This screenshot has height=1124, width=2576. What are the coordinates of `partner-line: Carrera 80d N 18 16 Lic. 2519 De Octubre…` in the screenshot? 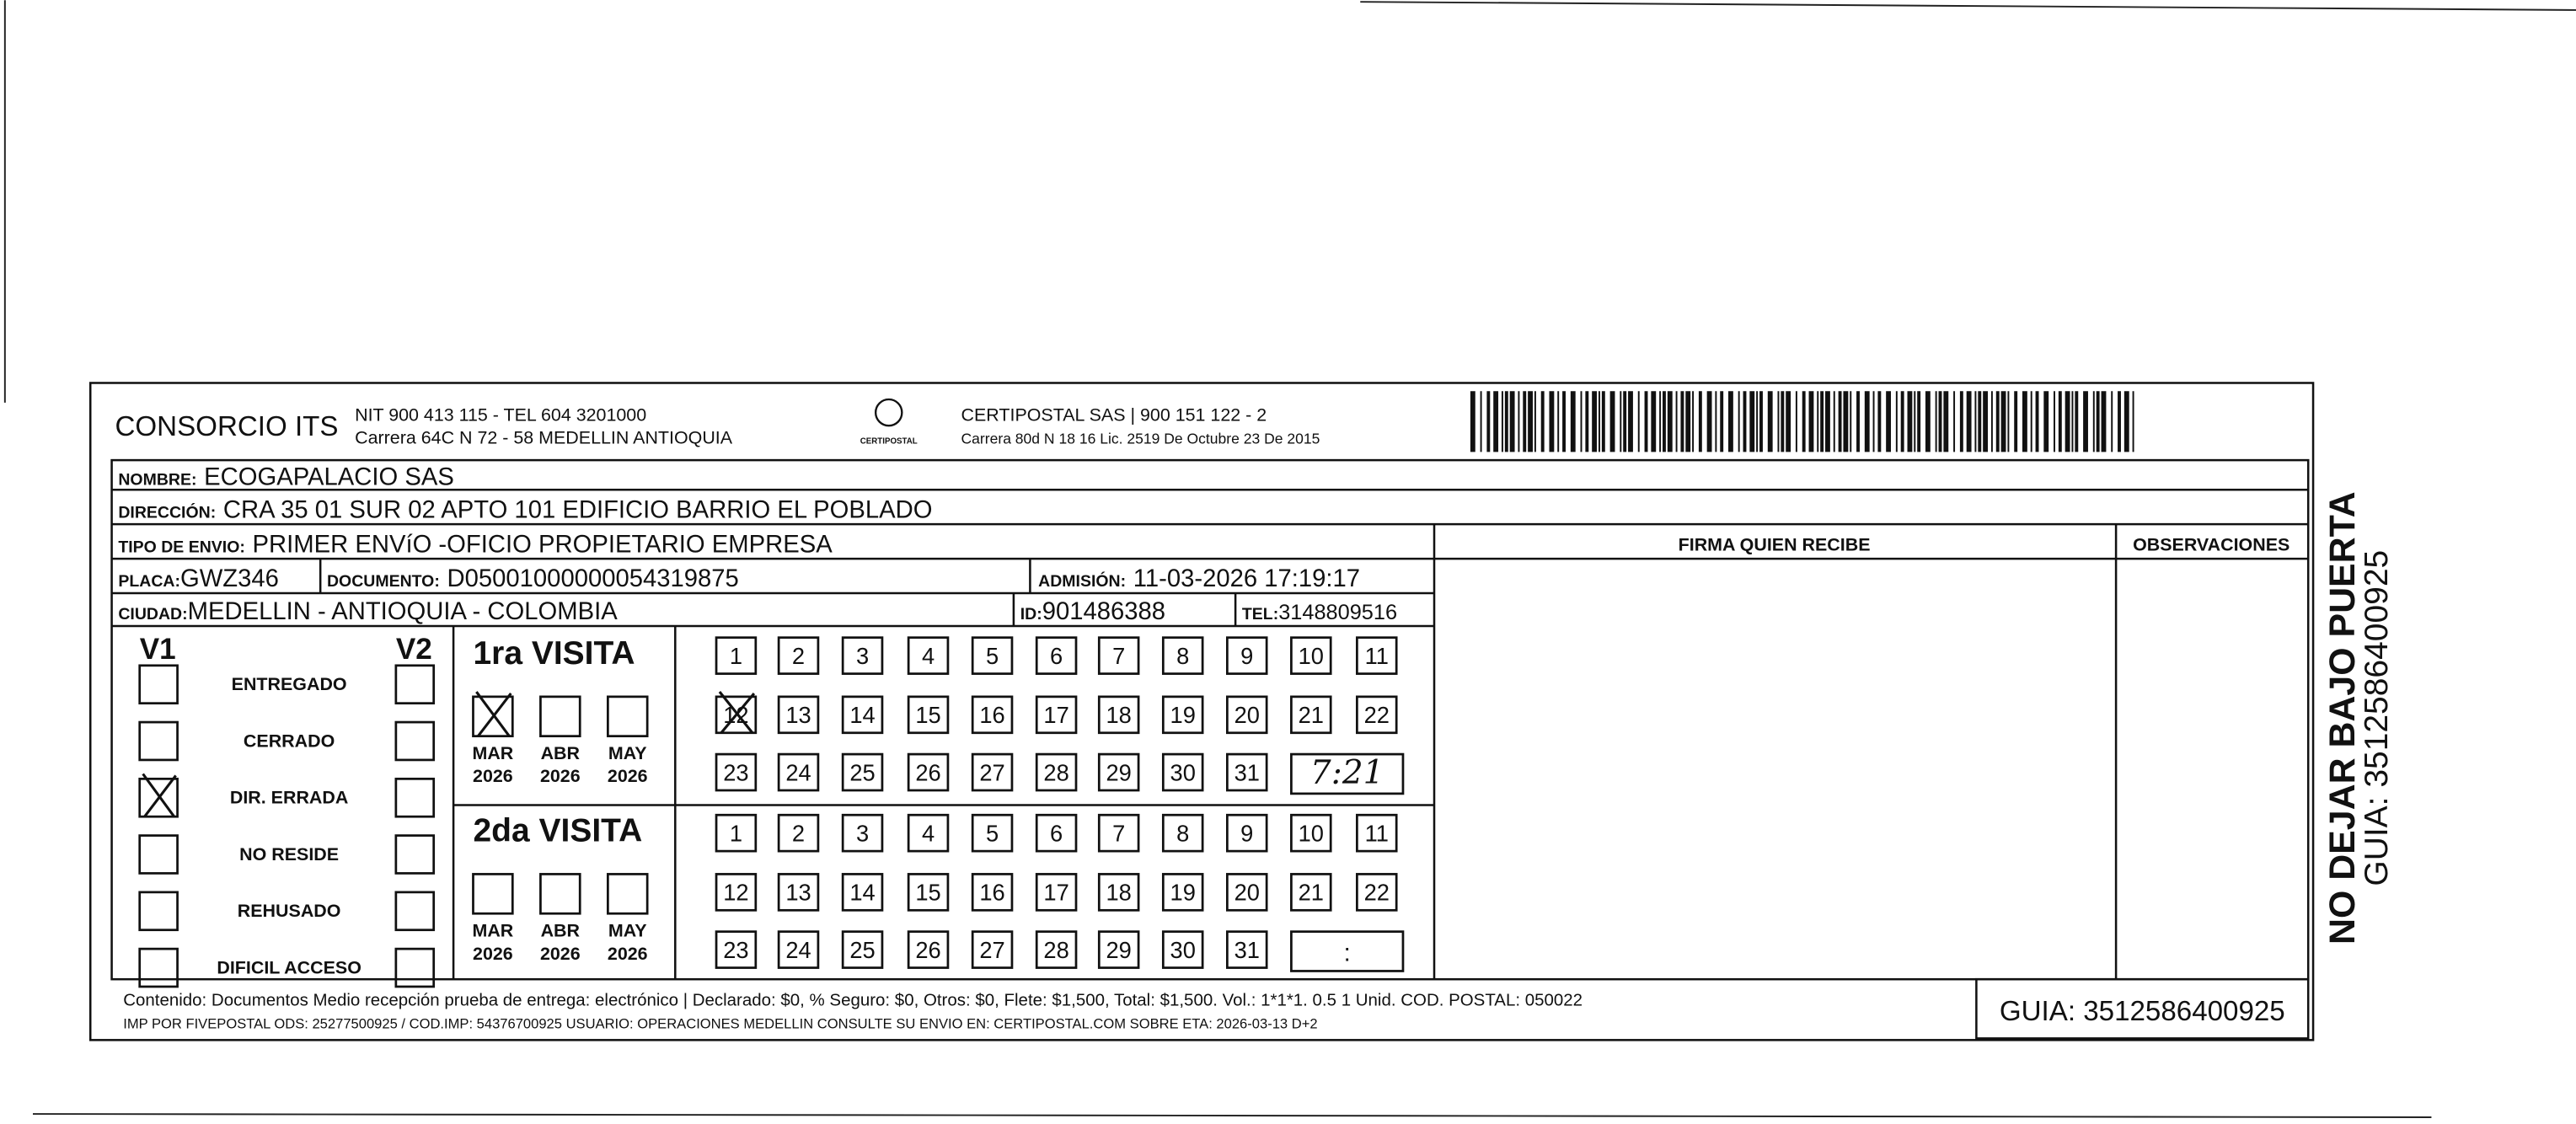 It's located at (1140, 439).